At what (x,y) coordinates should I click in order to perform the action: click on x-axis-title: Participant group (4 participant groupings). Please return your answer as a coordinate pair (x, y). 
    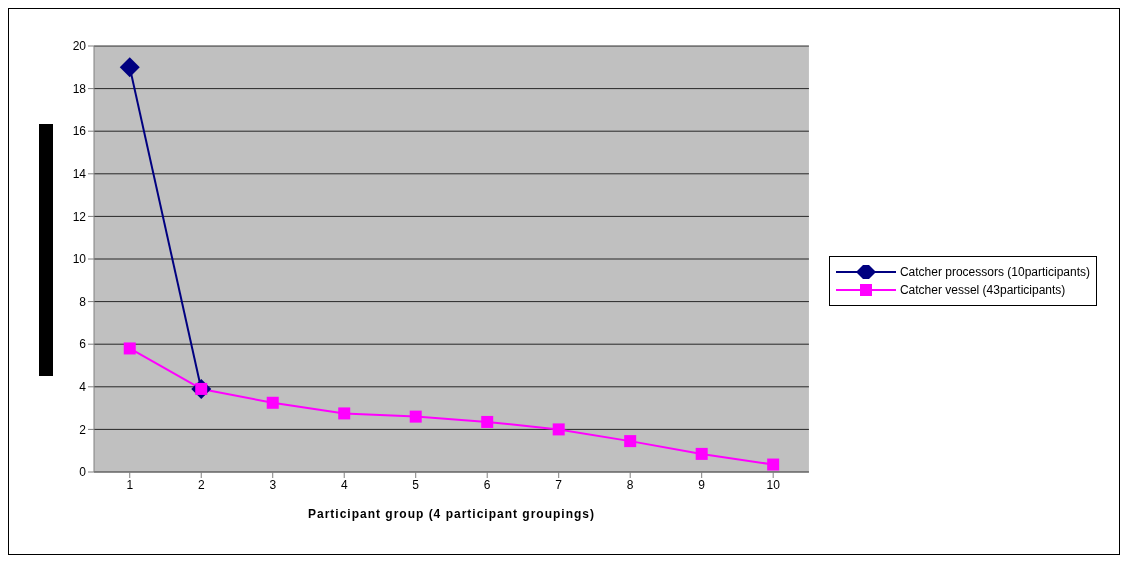
    Looking at the image, I should click on (451, 514).